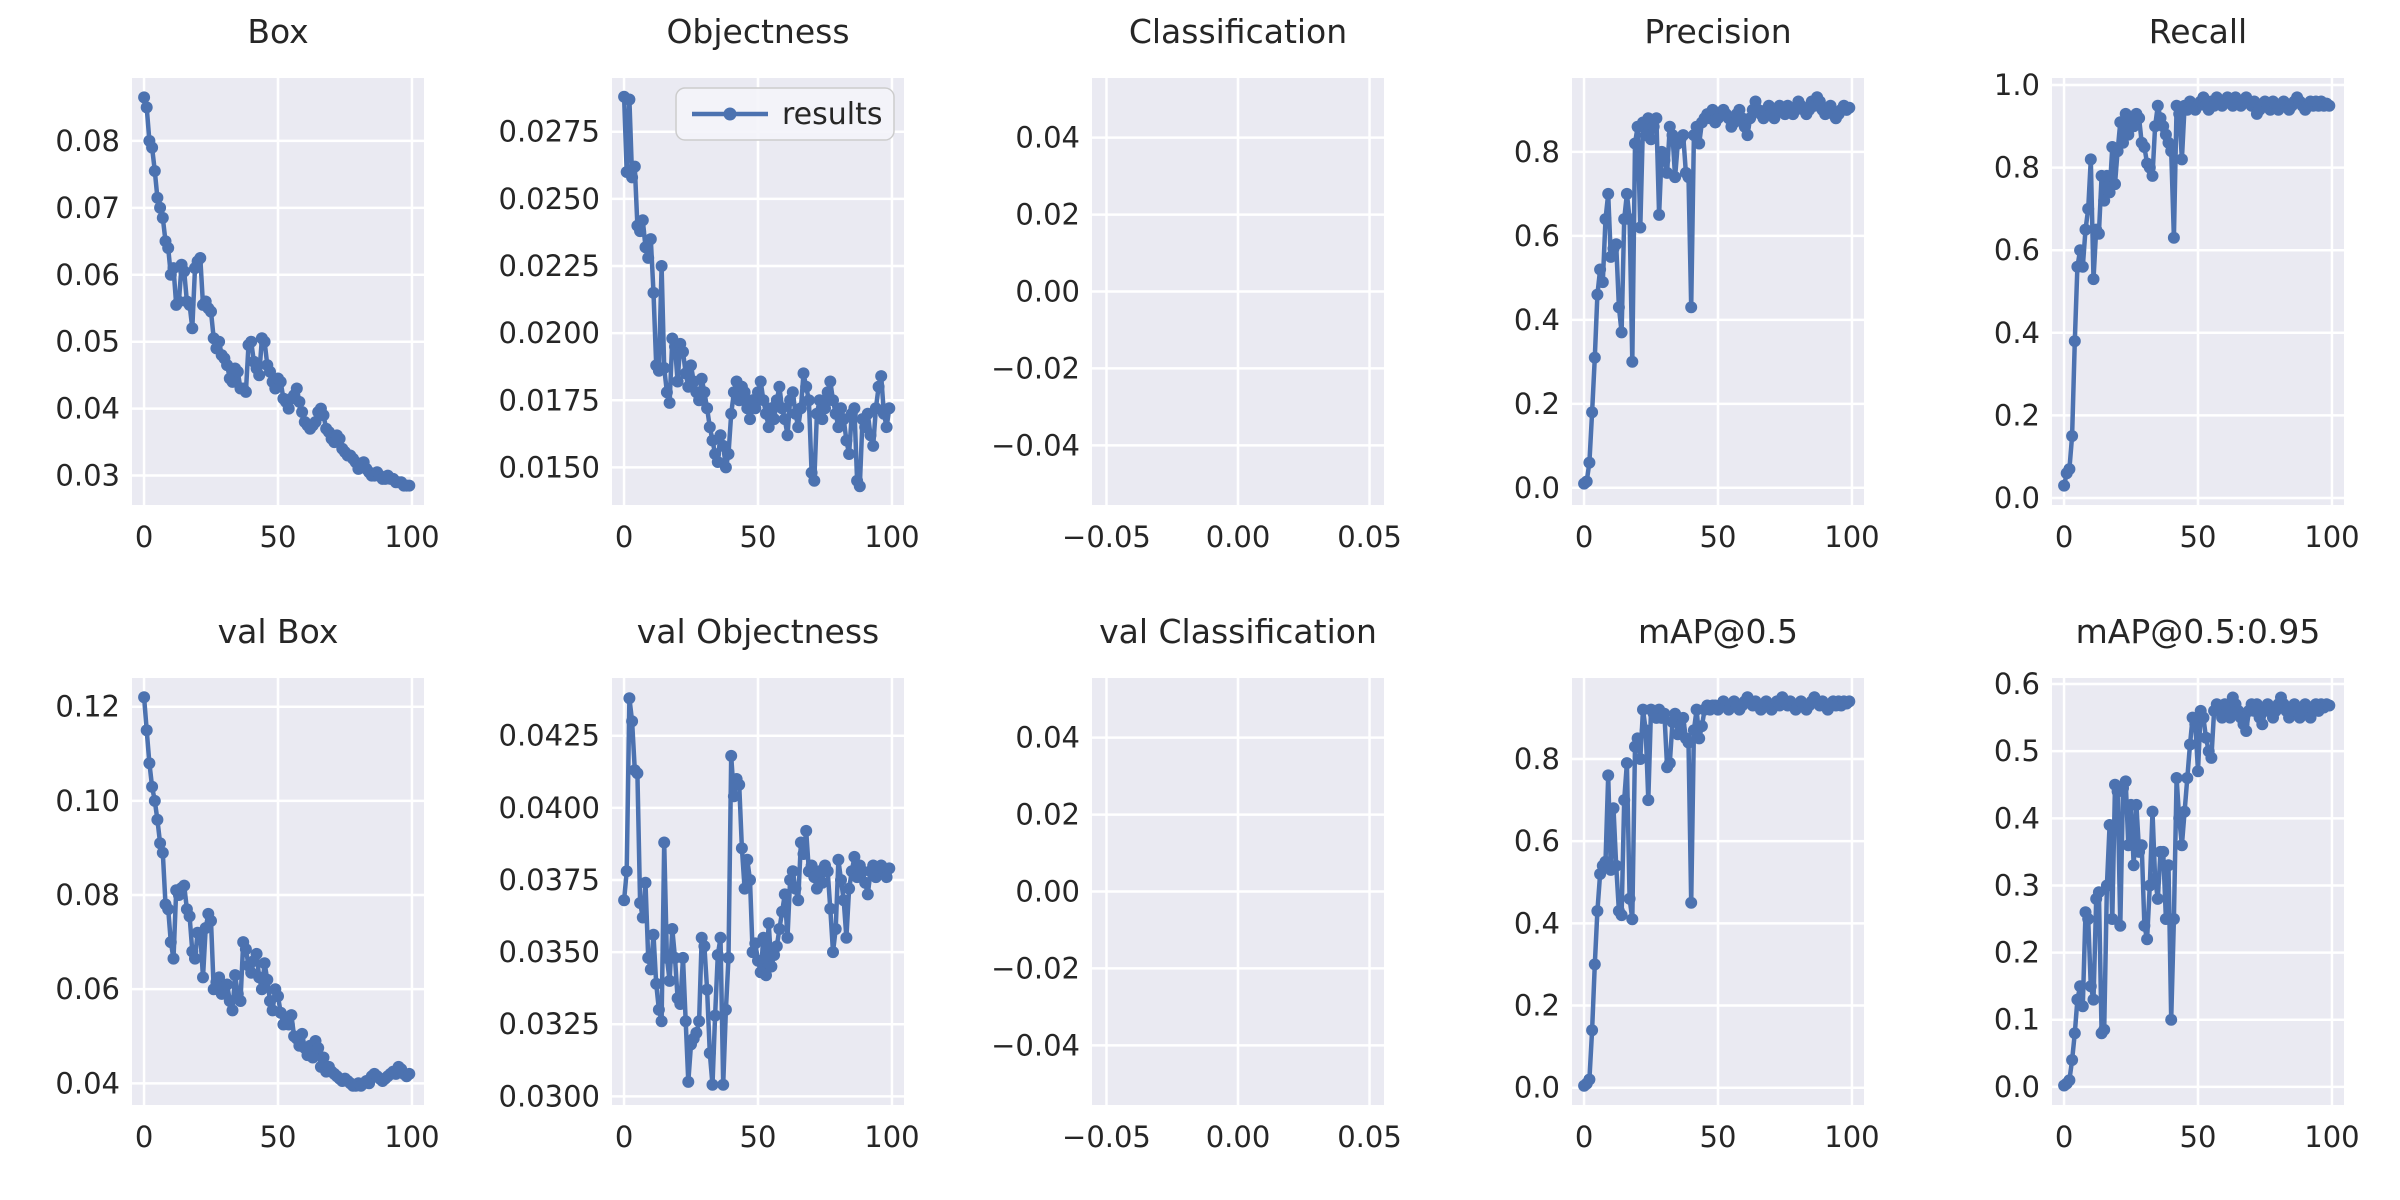 The image size is (2400, 1200). I want to click on chart-plot-area: 0.03 0.04 0.05 0.06 0.07 0.08 0 50 100, so click(247, 316).